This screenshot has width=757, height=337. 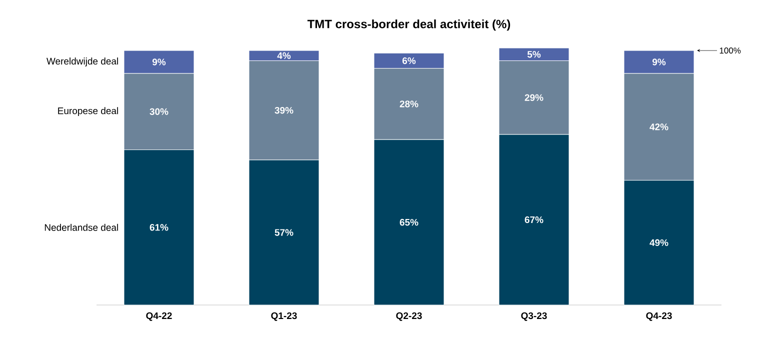 What do you see at coordinates (159, 227) in the screenshot?
I see `data-label: 61%` at bounding box center [159, 227].